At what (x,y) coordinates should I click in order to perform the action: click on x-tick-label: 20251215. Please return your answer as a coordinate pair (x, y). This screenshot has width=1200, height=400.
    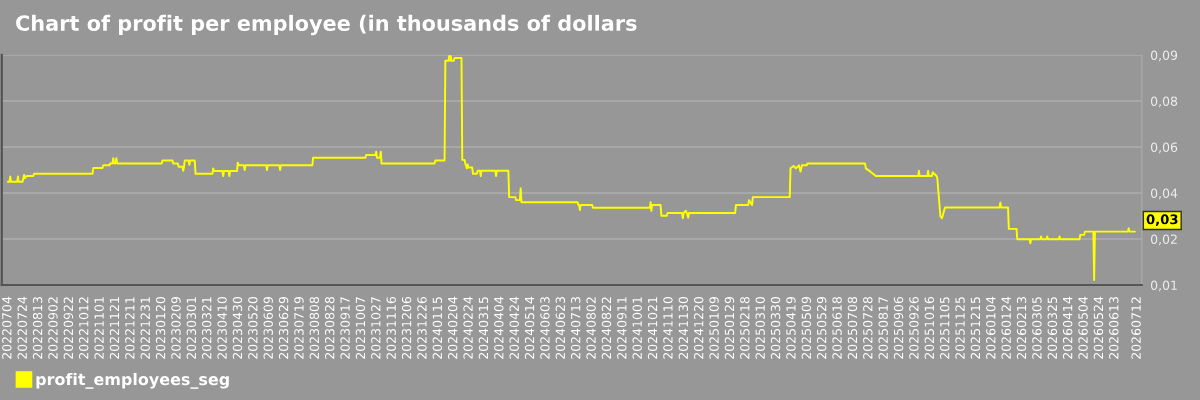
    Looking at the image, I should click on (975, 328).